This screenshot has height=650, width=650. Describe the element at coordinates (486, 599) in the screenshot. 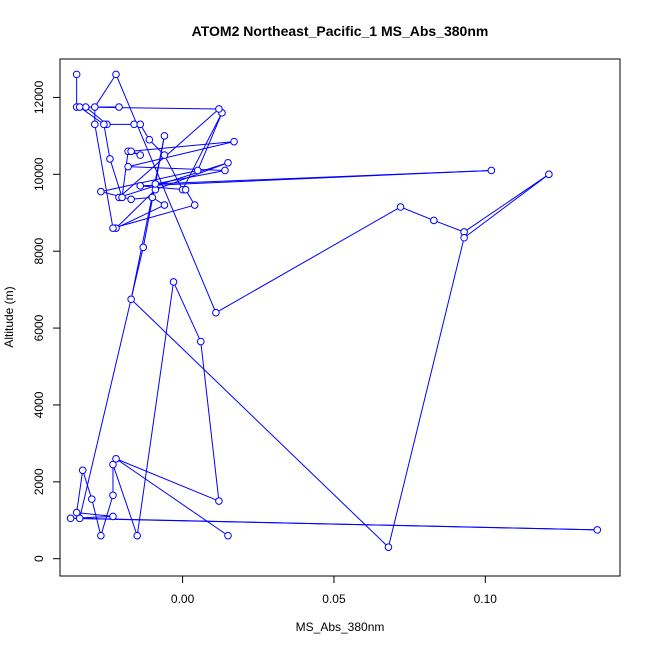

I see `x-tick-label: 0.10` at that location.